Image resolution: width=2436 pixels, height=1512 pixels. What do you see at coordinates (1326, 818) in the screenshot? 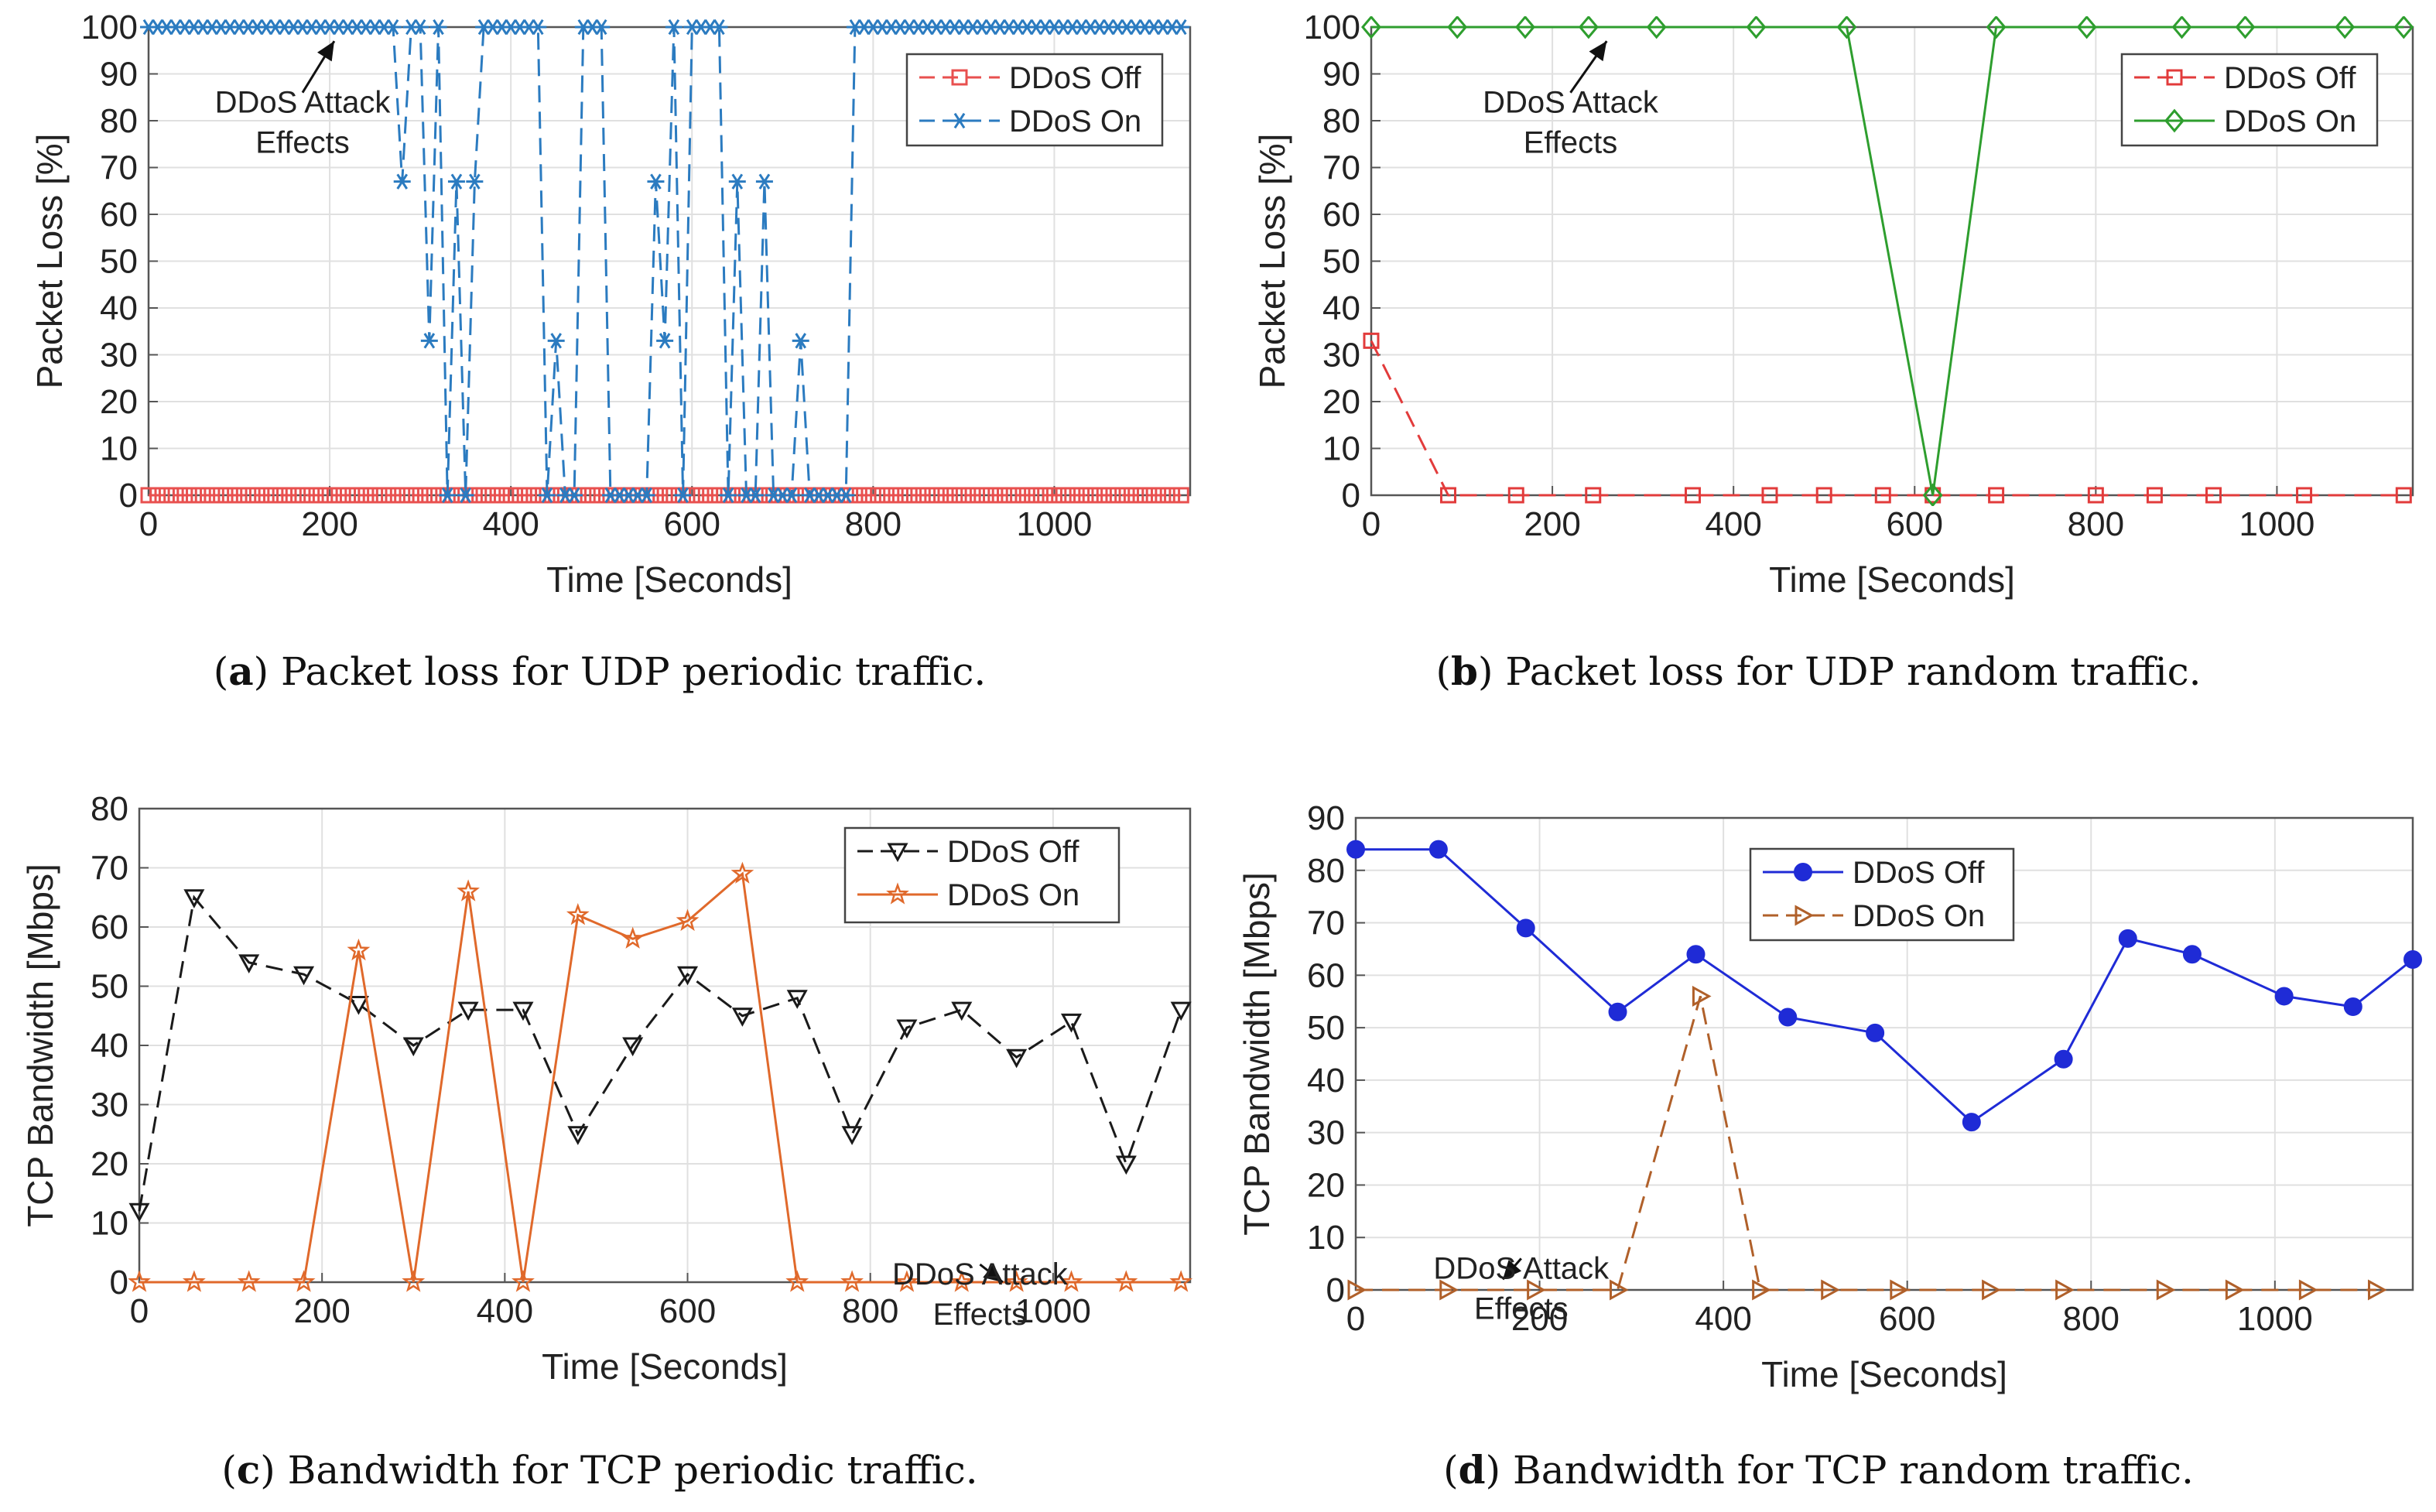
I see `y-tick-label: 90` at bounding box center [1326, 818].